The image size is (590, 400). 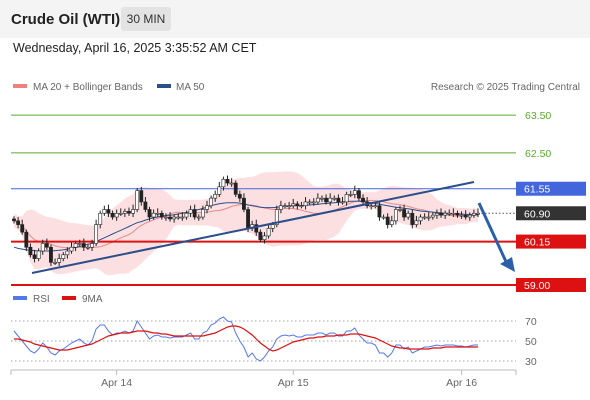 What do you see at coordinates (146, 19) in the screenshot?
I see `timeframe-button: 30 MIN` at bounding box center [146, 19].